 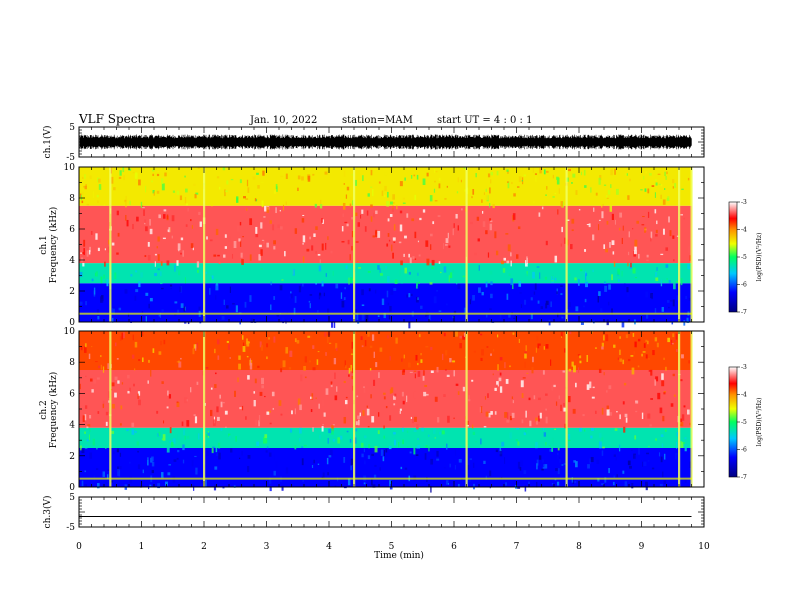 What do you see at coordinates (267, 547) in the screenshot?
I see `x-tick-label: 3` at bounding box center [267, 547].